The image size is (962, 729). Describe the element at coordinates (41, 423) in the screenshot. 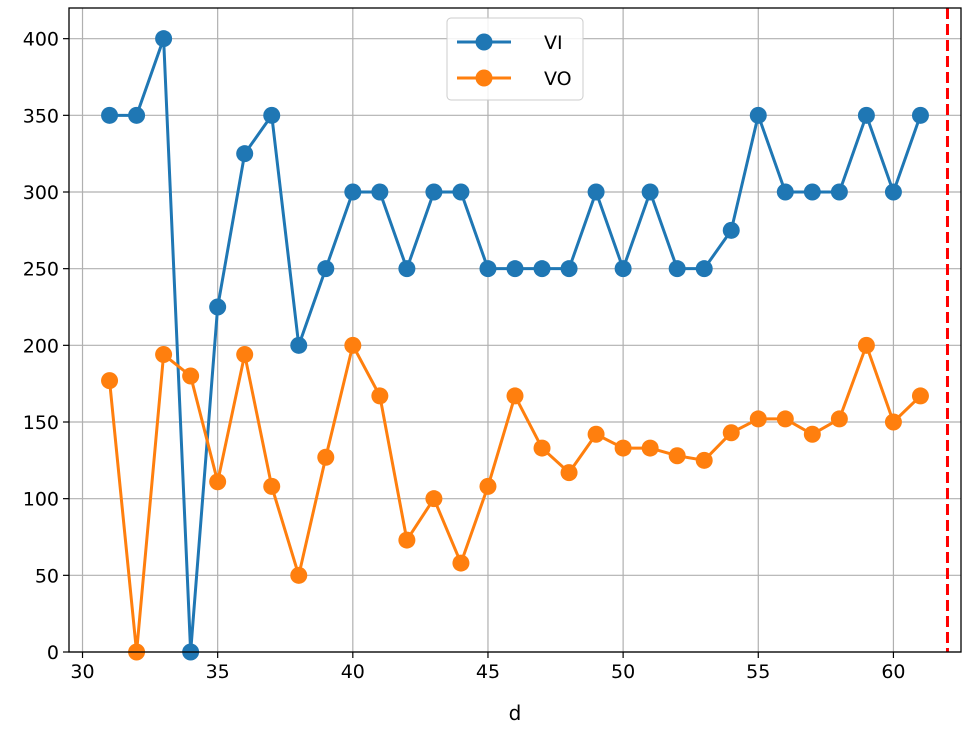

I see `y-tick-label: 150` at that location.